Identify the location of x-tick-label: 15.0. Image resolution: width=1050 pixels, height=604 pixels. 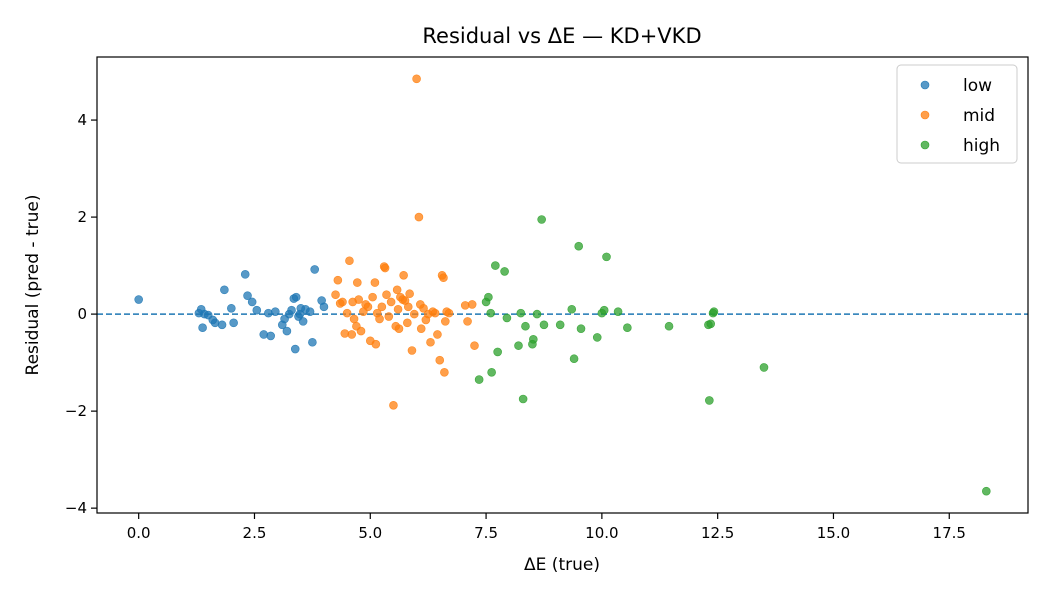
(833, 533).